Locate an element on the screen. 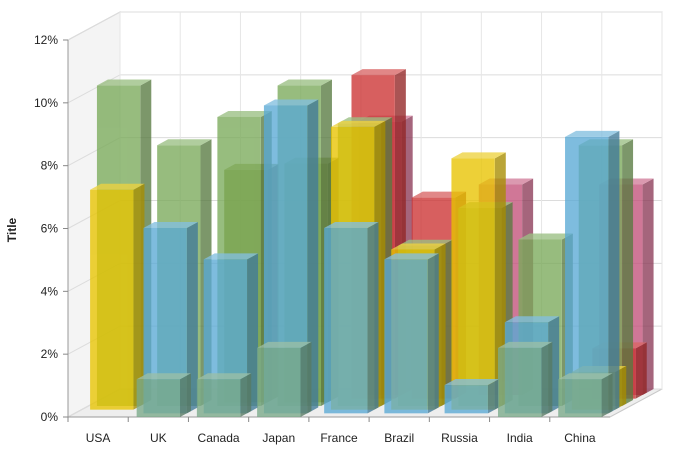 The height and width of the screenshot is (451, 673). x-tick-label: UK is located at coordinates (158, 438).